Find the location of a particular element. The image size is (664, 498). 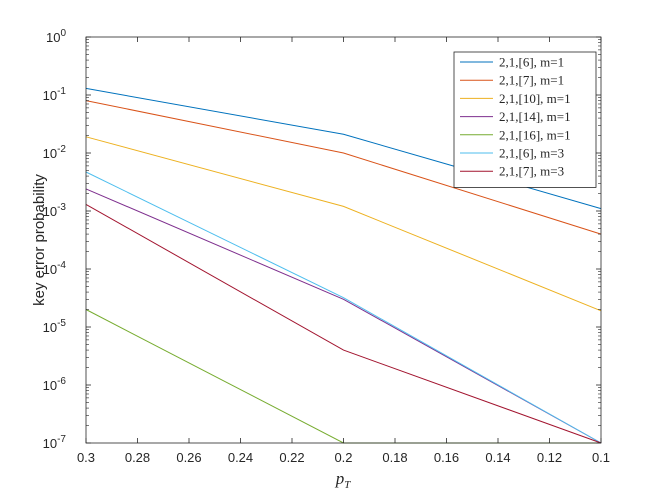

x-tick-label: 0.12 is located at coordinates (549, 457).